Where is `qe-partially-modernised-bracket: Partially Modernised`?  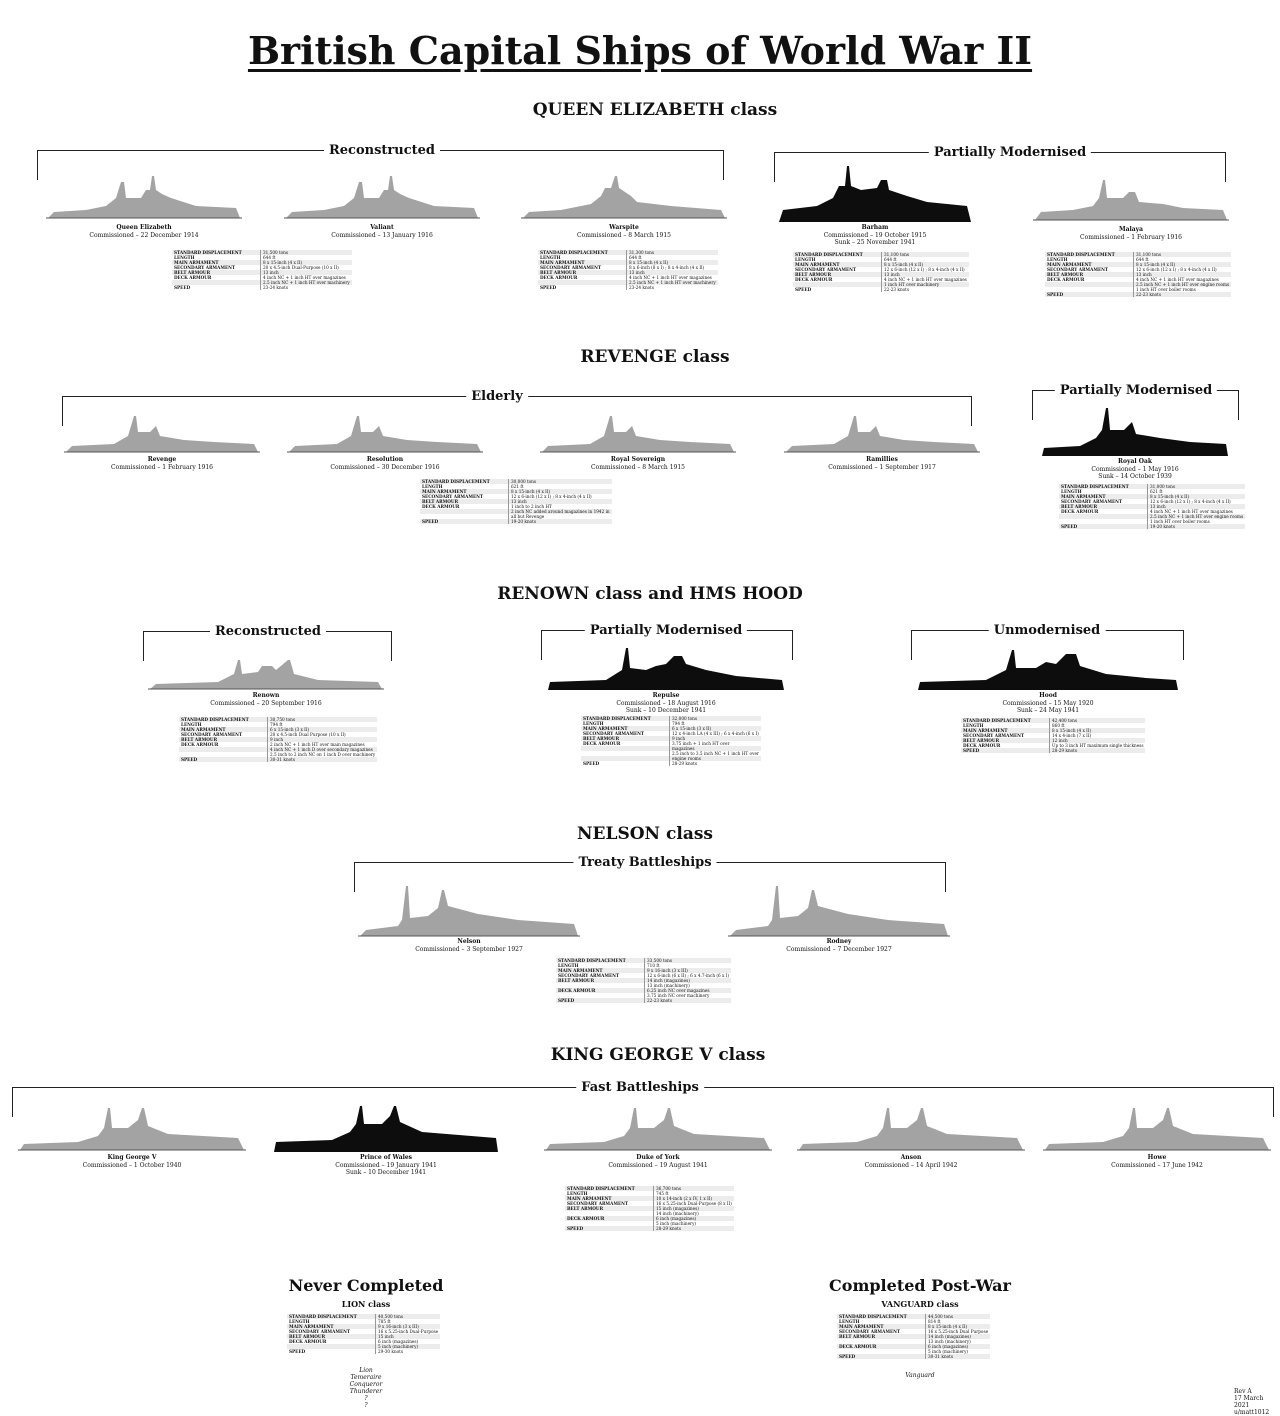 qe-partially-modernised-bracket: Partially Modernised is located at coordinates (1000, 163).